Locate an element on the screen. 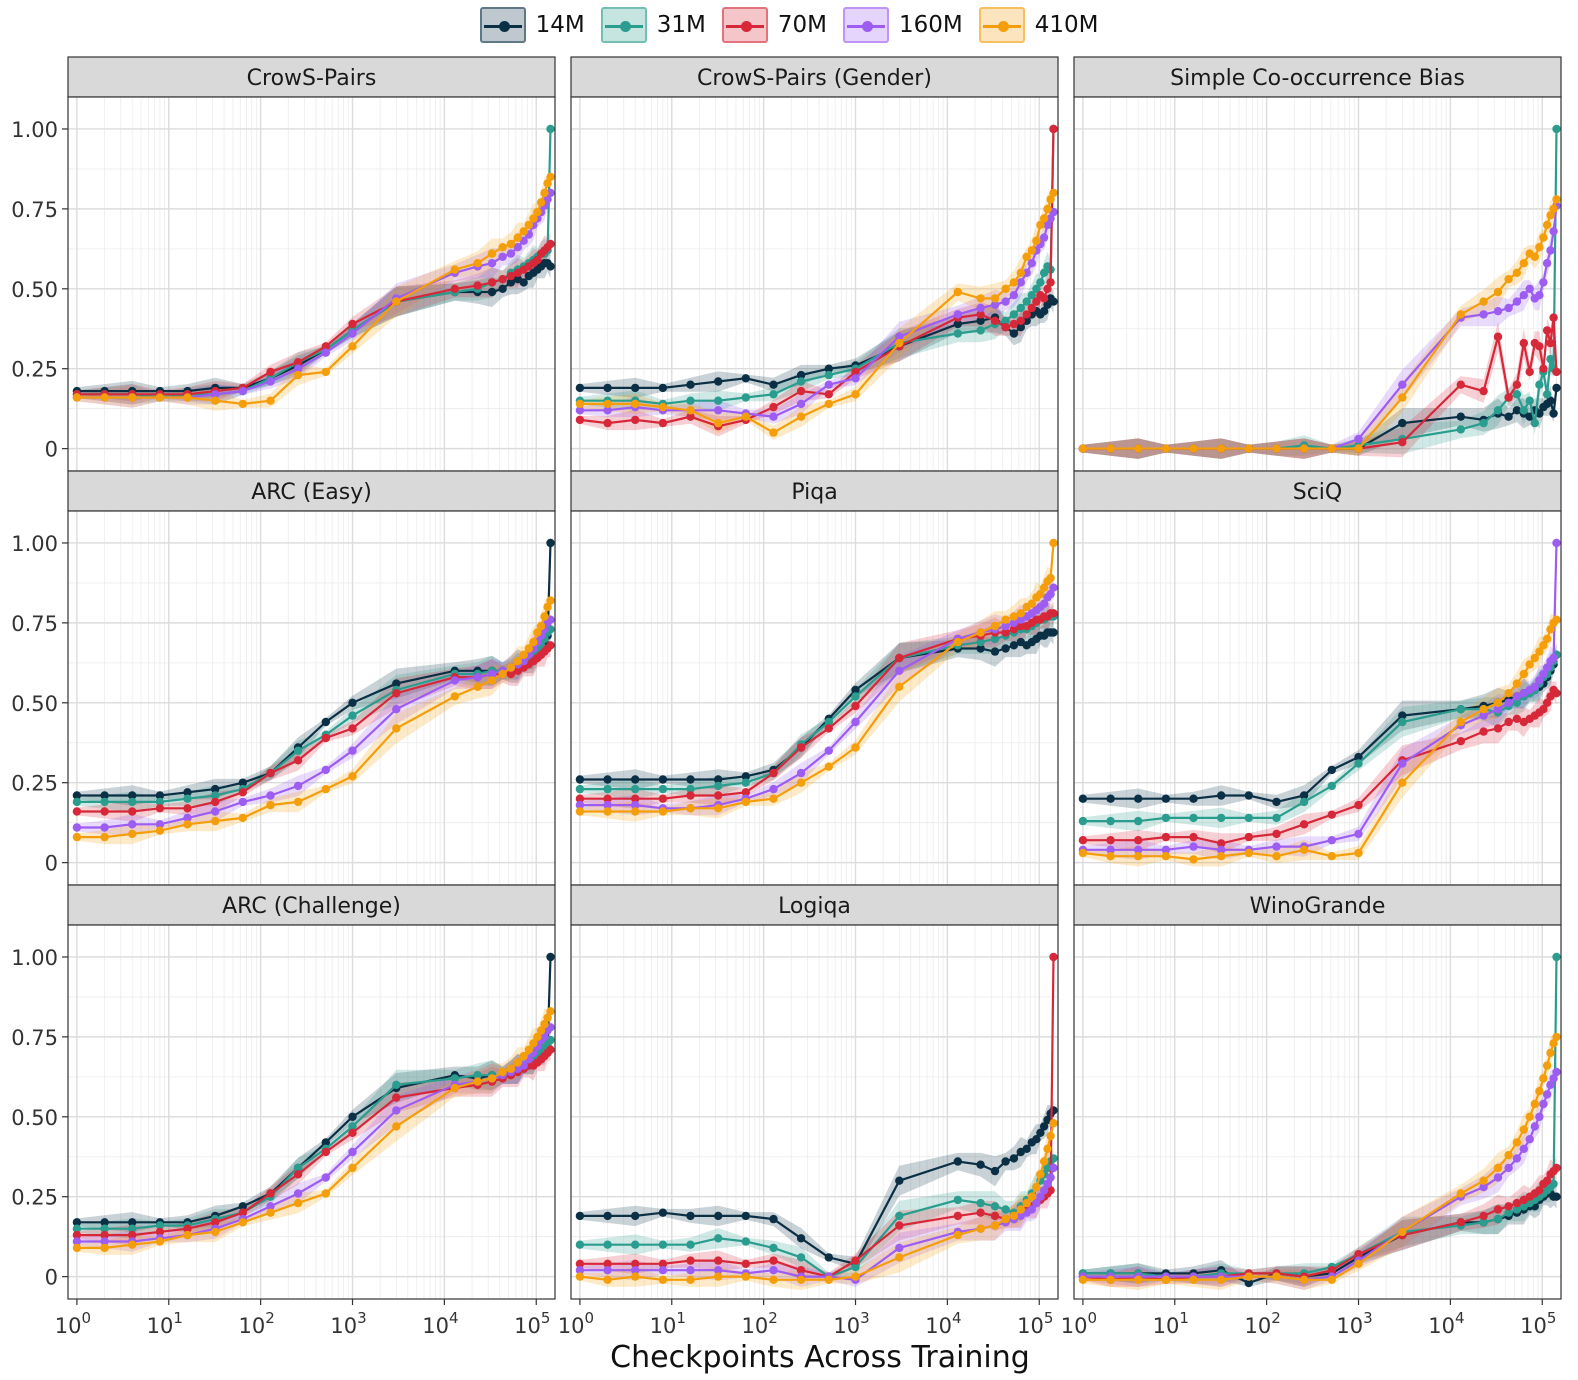  y-tick-label: 0.25 is located at coordinates (34, 1198).